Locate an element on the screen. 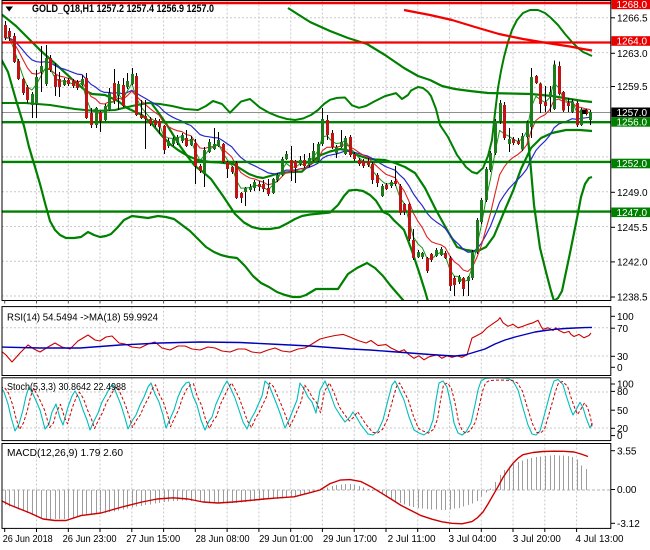 Image resolution: width=650 pixels, height=550 pixels. svg-text: 4 Jul 13:00 is located at coordinates (600, 539).